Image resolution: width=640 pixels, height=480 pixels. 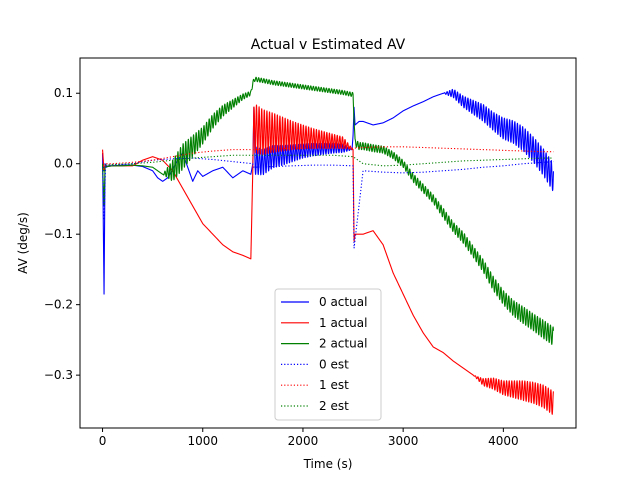 What do you see at coordinates (63, 93) in the screenshot?
I see `y-tick-label: 0.1` at bounding box center [63, 93].